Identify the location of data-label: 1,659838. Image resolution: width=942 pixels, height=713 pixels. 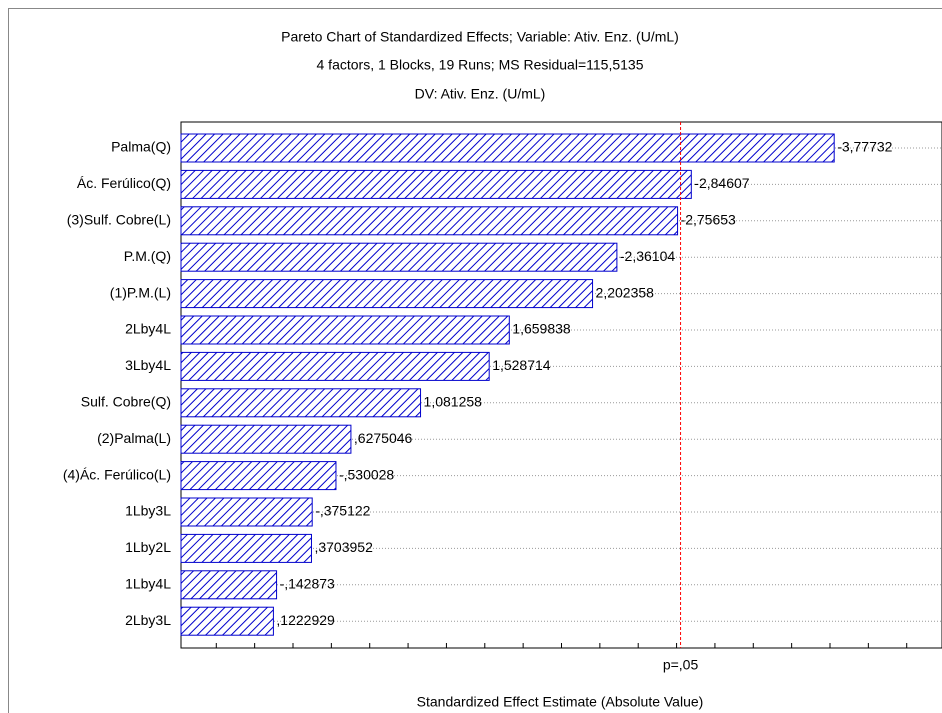
(541, 329).